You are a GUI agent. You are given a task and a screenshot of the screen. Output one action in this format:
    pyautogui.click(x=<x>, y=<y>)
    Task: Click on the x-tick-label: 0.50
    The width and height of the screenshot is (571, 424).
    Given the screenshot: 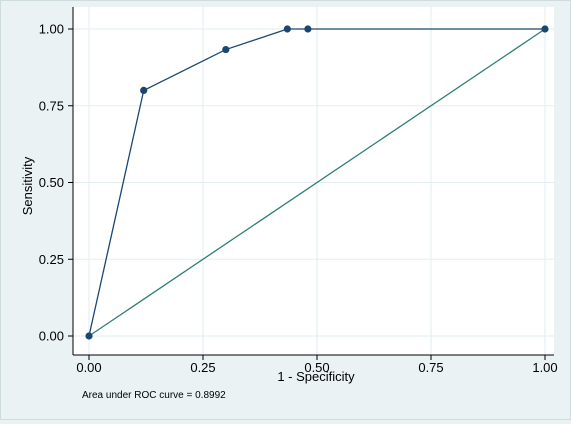 What is the action you would take?
    pyautogui.click(x=316, y=367)
    